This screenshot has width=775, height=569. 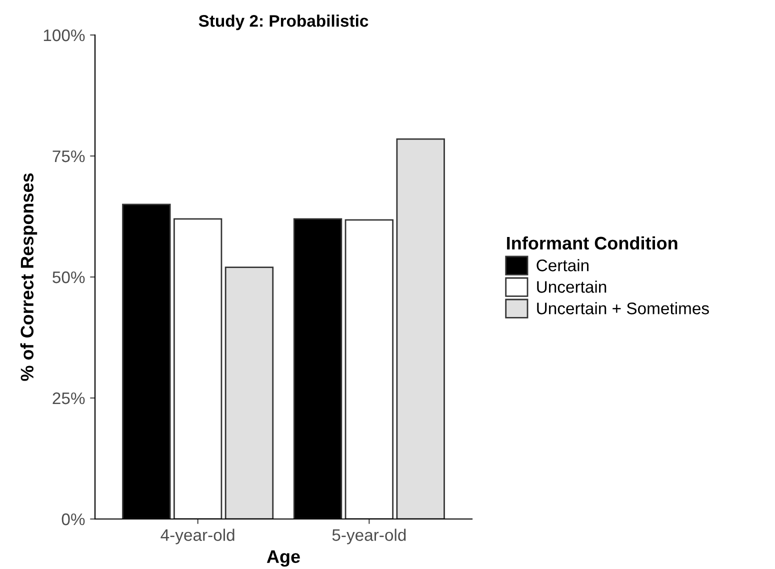 What do you see at coordinates (623, 308) in the screenshot?
I see `legend-label: Uncertain + Sometimes` at bounding box center [623, 308].